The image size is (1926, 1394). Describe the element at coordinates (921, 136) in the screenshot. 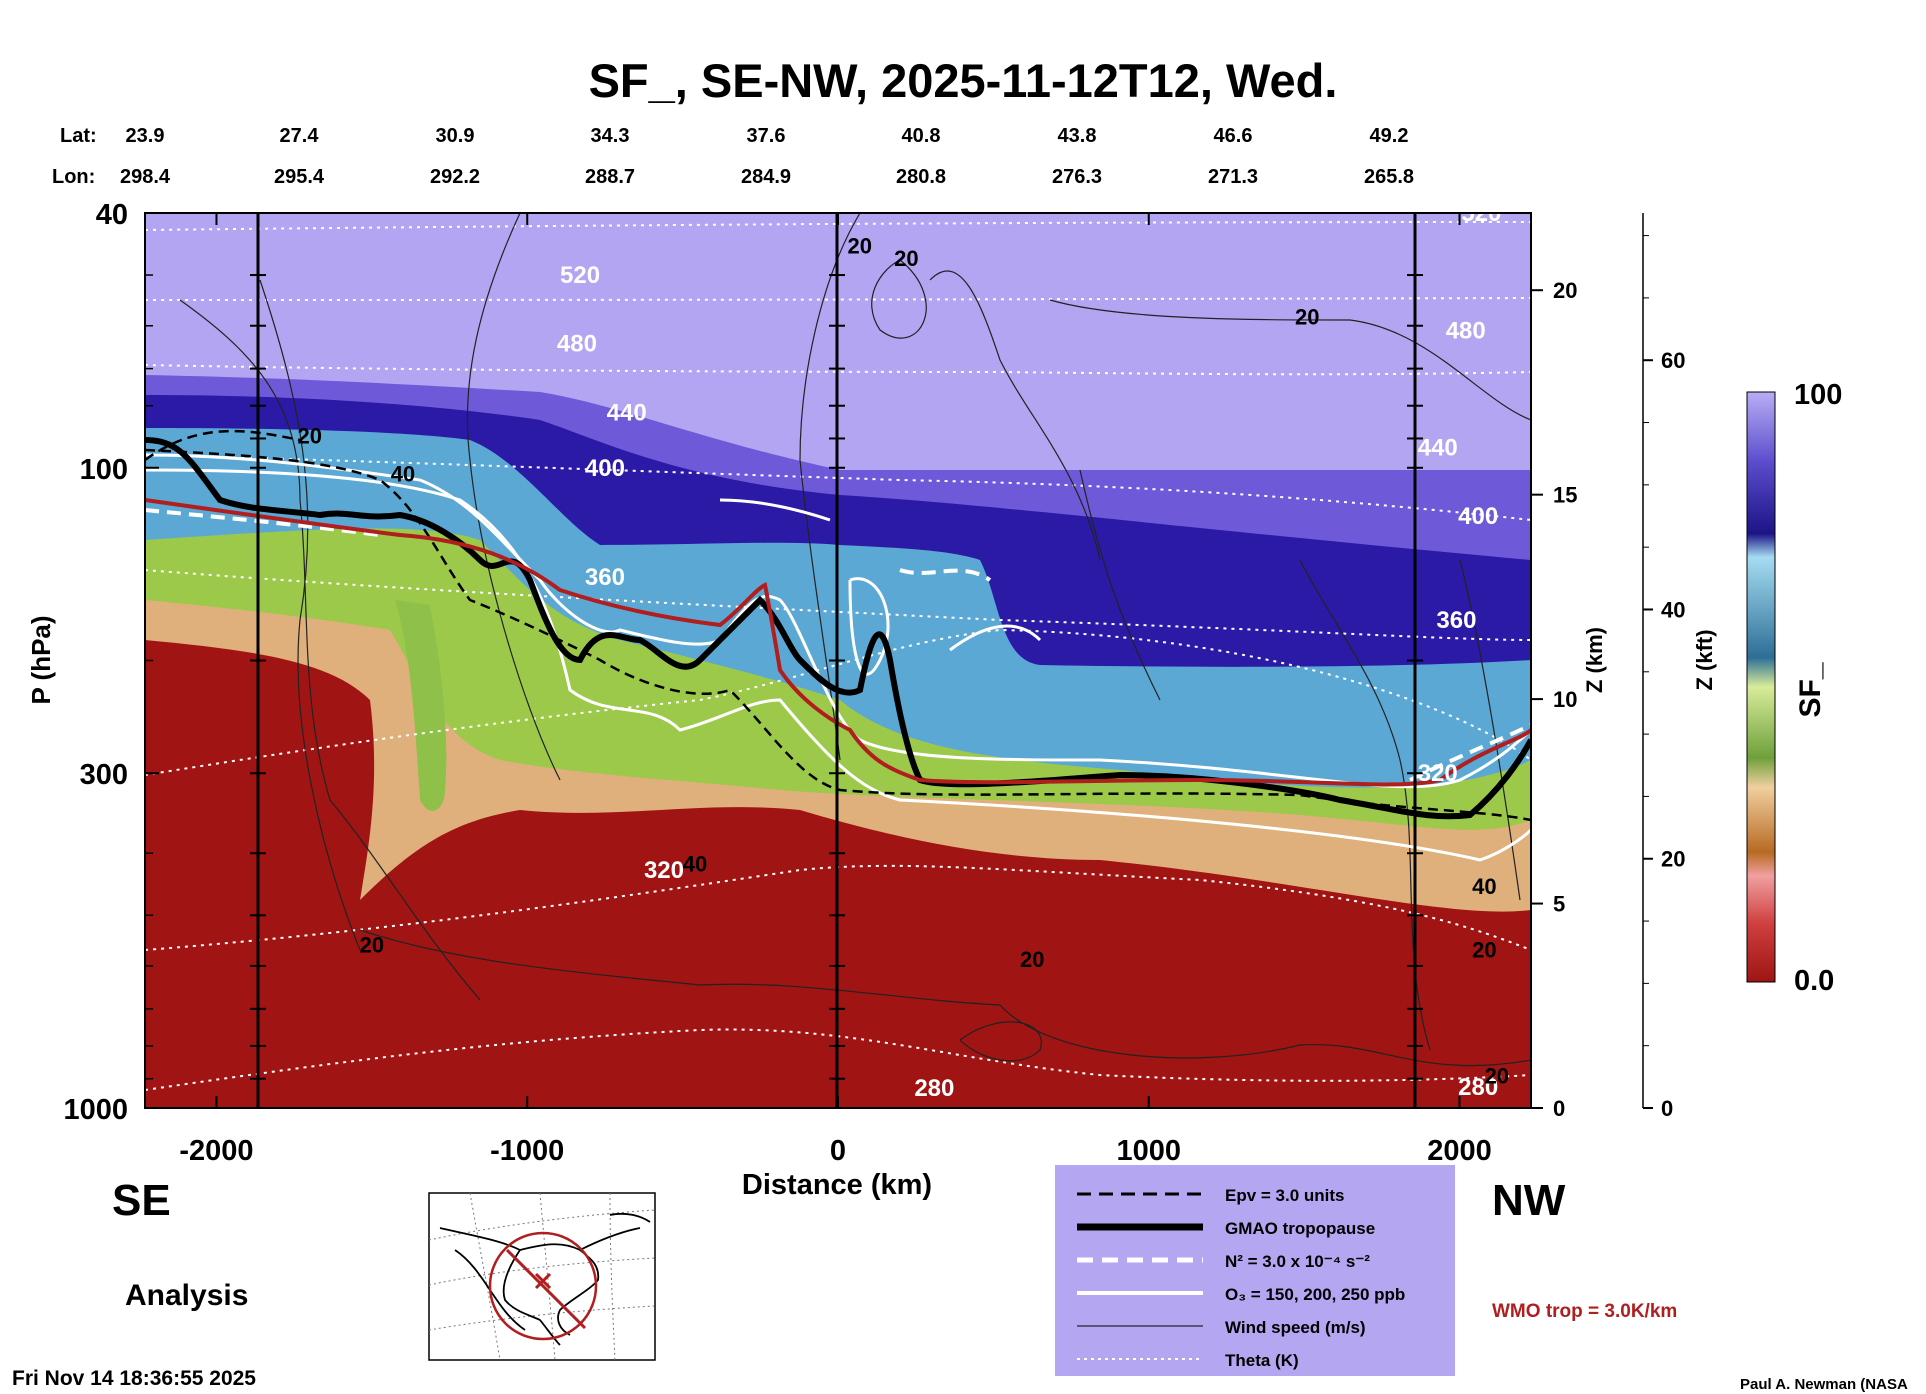

I see `lat-value: 40.8` at that location.